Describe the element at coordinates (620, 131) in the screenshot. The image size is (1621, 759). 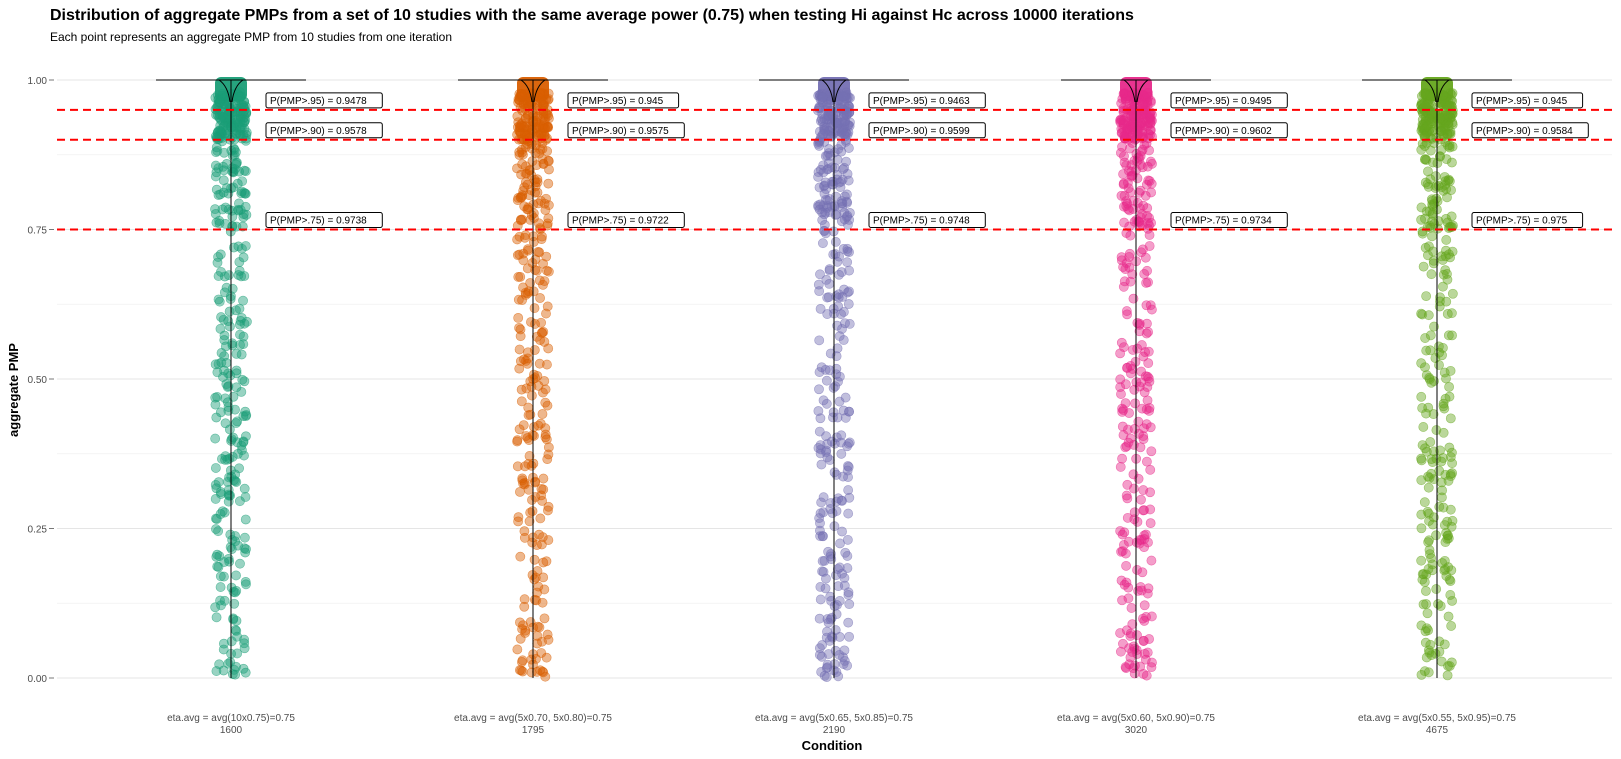
I see `annotation-label: P(PMP>.90) = 0.9575` at that location.